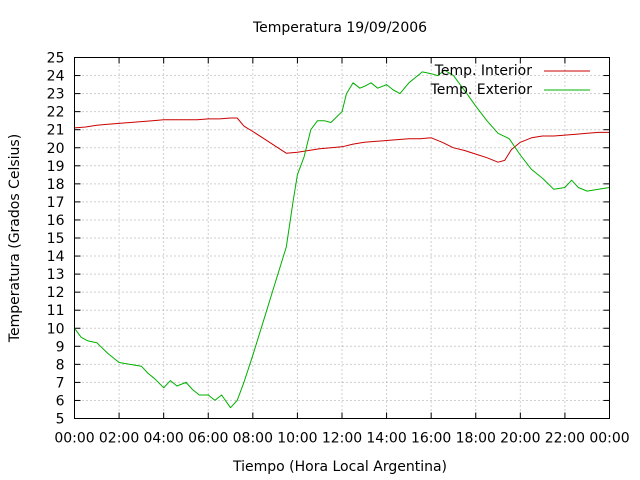  Describe the element at coordinates (163, 439) in the screenshot. I see `x-tick-label: 04:00` at that location.